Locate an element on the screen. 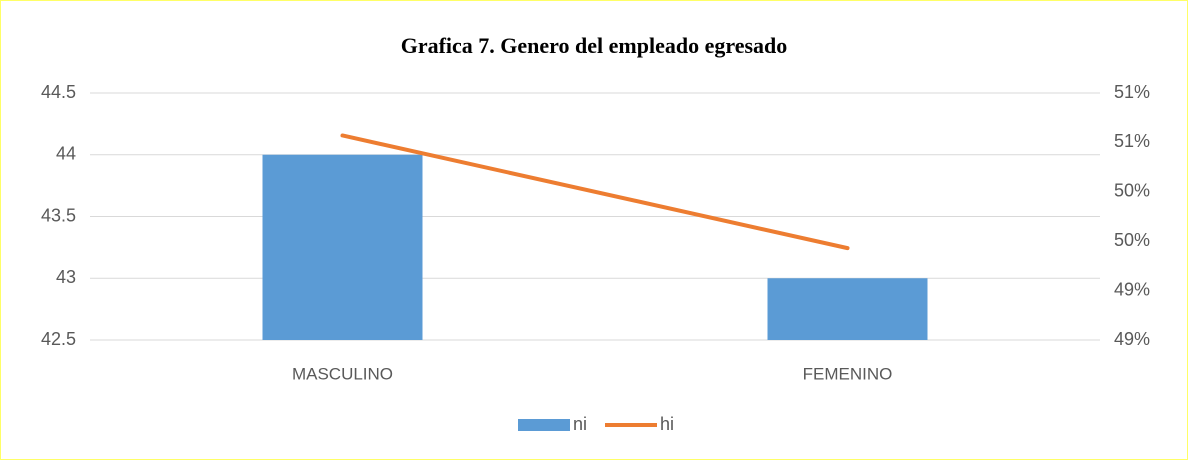  x-tick-label: FEMENINO is located at coordinates (848, 373).